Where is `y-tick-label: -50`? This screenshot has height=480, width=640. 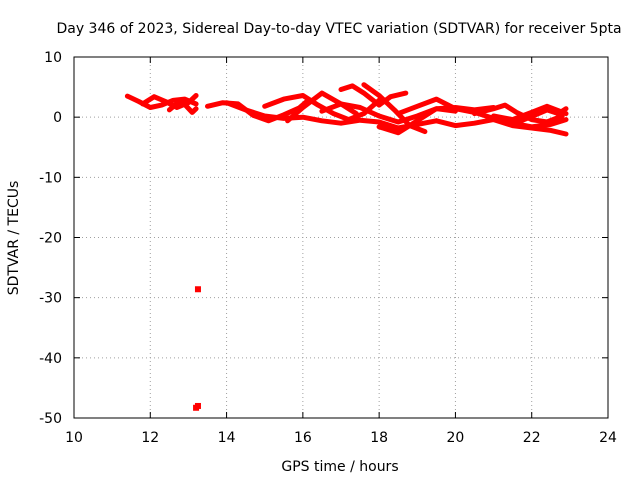 y-tick-label: -50 is located at coordinates (50, 419).